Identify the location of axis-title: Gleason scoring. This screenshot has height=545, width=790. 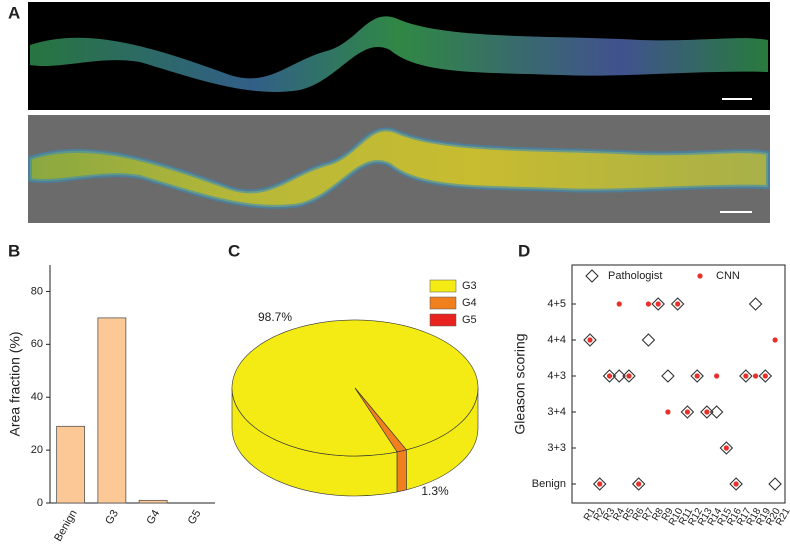
(520, 383).